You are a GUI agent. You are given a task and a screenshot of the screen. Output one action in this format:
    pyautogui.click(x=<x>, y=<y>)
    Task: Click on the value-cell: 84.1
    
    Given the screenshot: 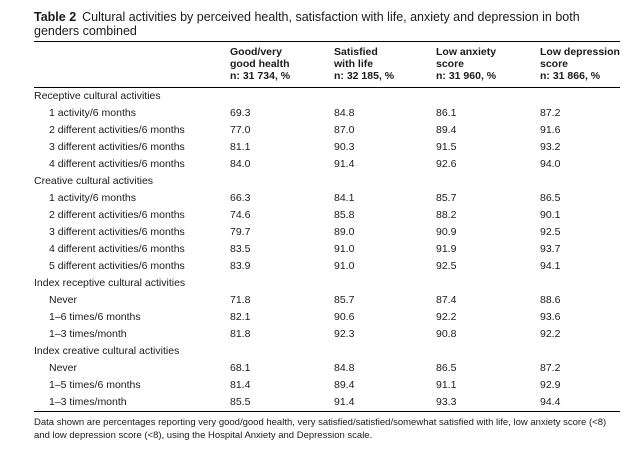 What is the action you would take?
    pyautogui.click(x=344, y=198)
    